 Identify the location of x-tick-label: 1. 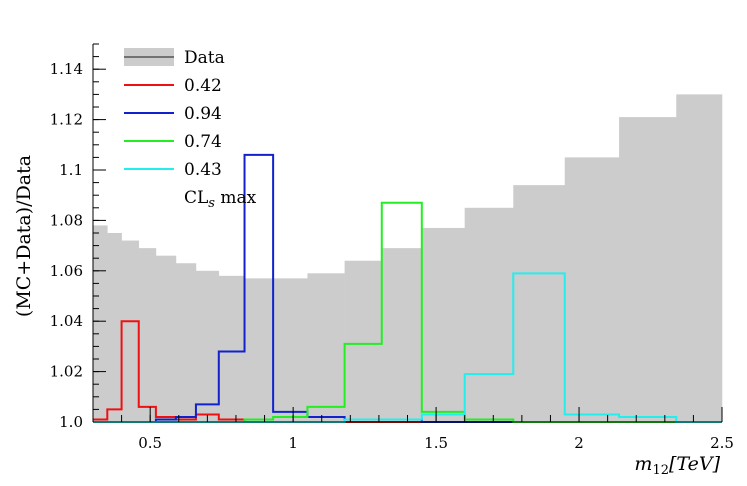
(293, 443).